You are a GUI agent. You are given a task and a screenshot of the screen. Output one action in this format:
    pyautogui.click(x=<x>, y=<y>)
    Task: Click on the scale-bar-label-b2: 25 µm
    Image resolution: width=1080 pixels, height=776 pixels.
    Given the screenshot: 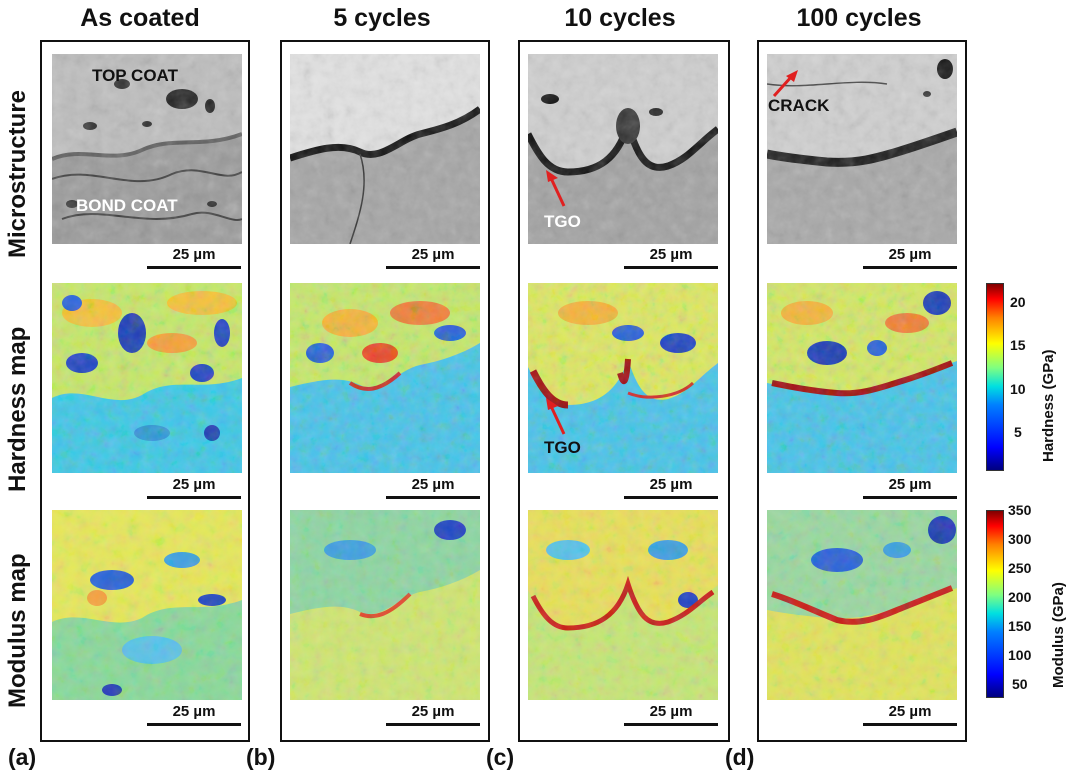 What is the action you would take?
    pyautogui.click(x=433, y=484)
    